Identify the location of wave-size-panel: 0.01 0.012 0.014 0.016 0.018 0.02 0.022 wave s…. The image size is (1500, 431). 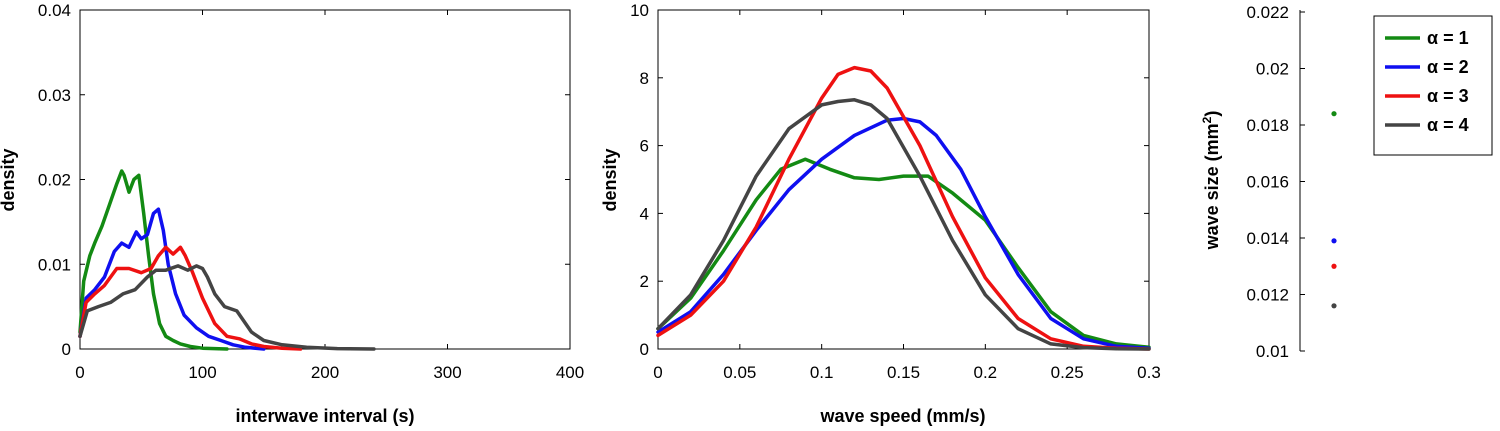
(1268, 182).